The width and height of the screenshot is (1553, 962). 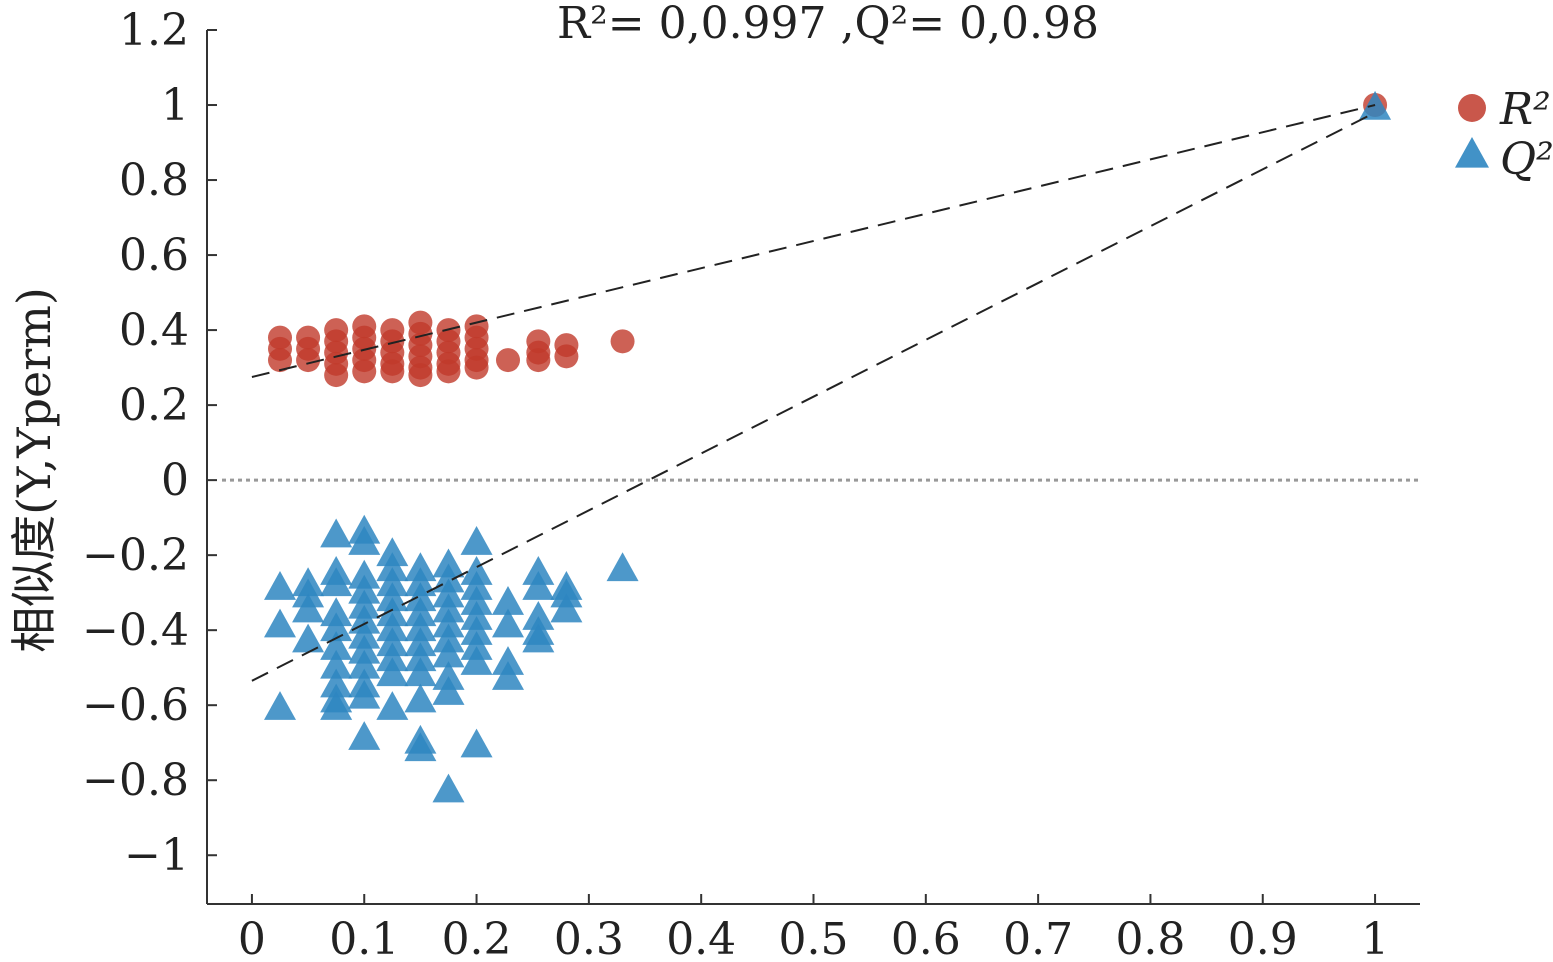 What do you see at coordinates (175, 105) in the screenshot?
I see `y-tick-label: 1` at bounding box center [175, 105].